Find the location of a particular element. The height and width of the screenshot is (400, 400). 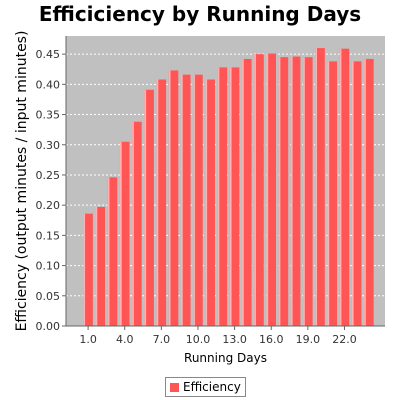

x-tick-label: 10.0 is located at coordinates (198, 339).